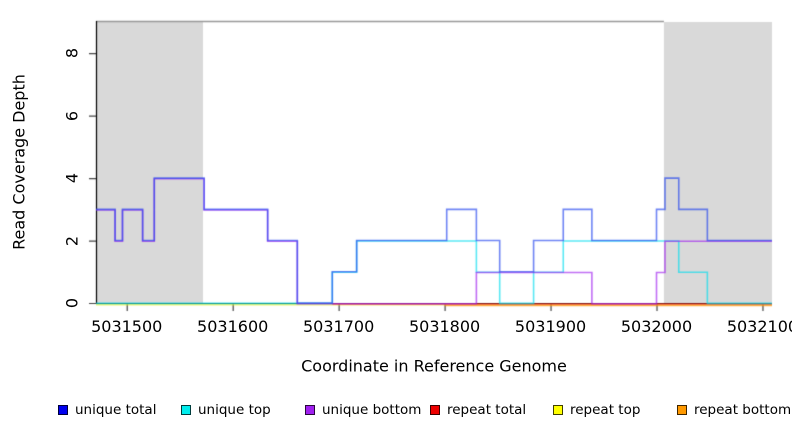 This screenshot has width=792, height=432. Describe the element at coordinates (116, 410) in the screenshot. I see `legend-label: unique total` at that location.